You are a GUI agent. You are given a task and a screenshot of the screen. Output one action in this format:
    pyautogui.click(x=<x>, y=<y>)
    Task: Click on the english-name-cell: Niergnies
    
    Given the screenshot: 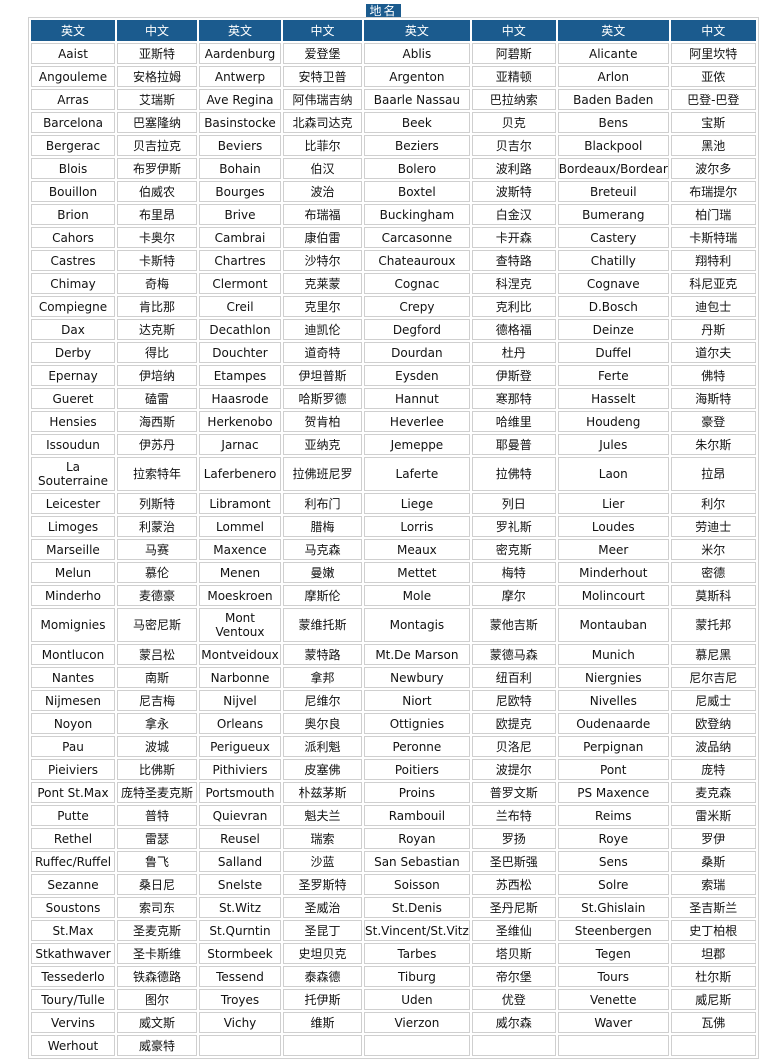 What is the action you would take?
    pyautogui.click(x=613, y=677)
    